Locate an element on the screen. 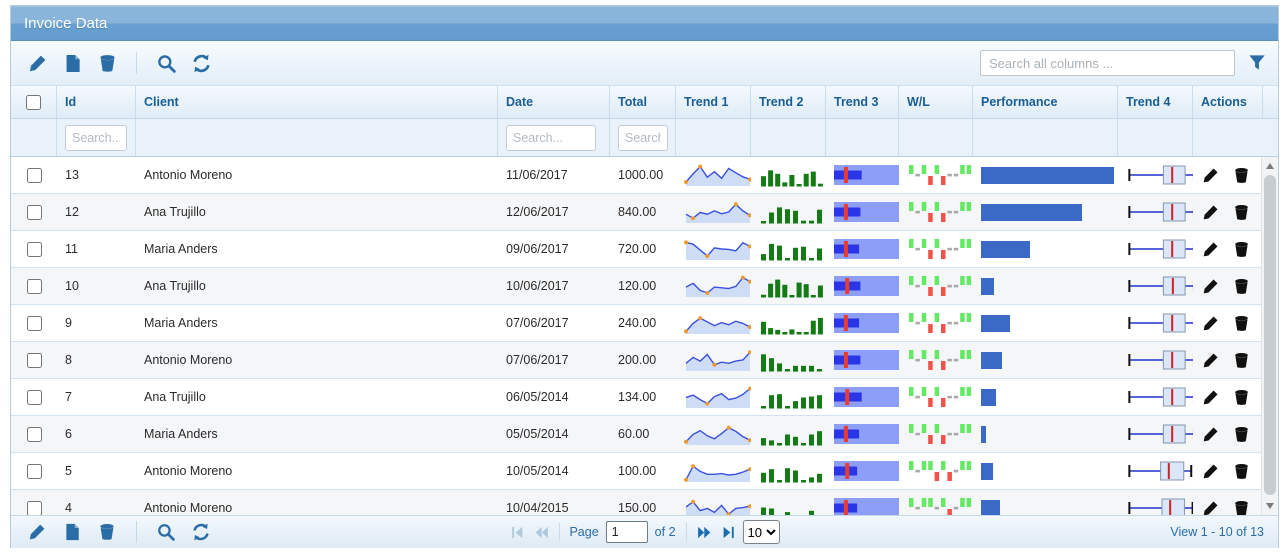 The width and height of the screenshot is (1283, 555). pencil-icon is located at coordinates (1210, 323).